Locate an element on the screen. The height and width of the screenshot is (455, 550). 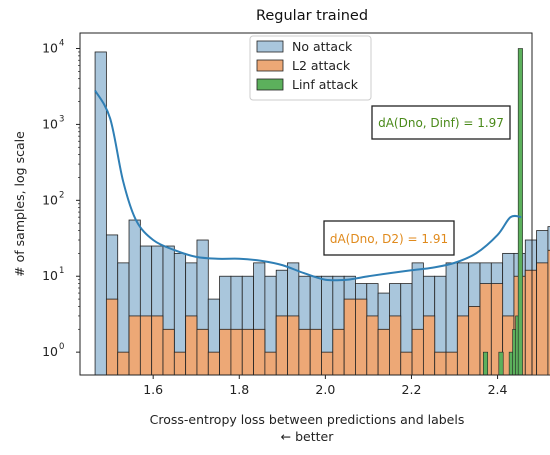
legend-swatch-linf-attack is located at coordinates (270, 84).